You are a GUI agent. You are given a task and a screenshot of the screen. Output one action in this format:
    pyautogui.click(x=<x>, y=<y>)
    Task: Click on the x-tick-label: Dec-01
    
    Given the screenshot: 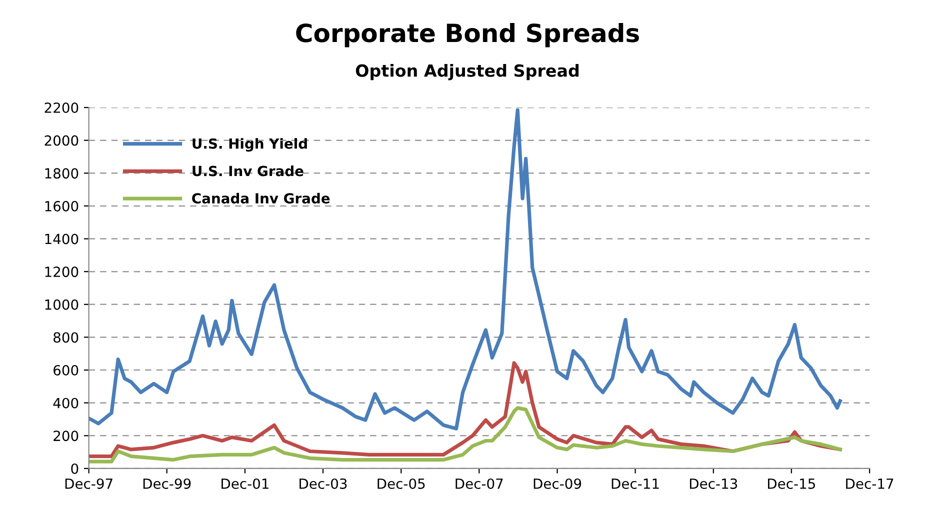 What is the action you would take?
    pyautogui.click(x=245, y=483)
    